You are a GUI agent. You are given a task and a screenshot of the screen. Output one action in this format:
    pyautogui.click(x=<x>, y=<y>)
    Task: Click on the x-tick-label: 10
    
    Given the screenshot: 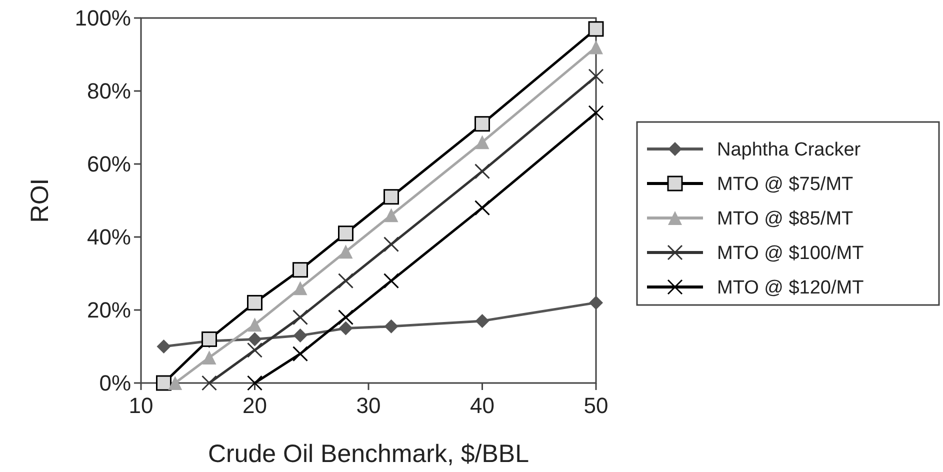 What is the action you would take?
    pyautogui.click(x=141, y=405)
    